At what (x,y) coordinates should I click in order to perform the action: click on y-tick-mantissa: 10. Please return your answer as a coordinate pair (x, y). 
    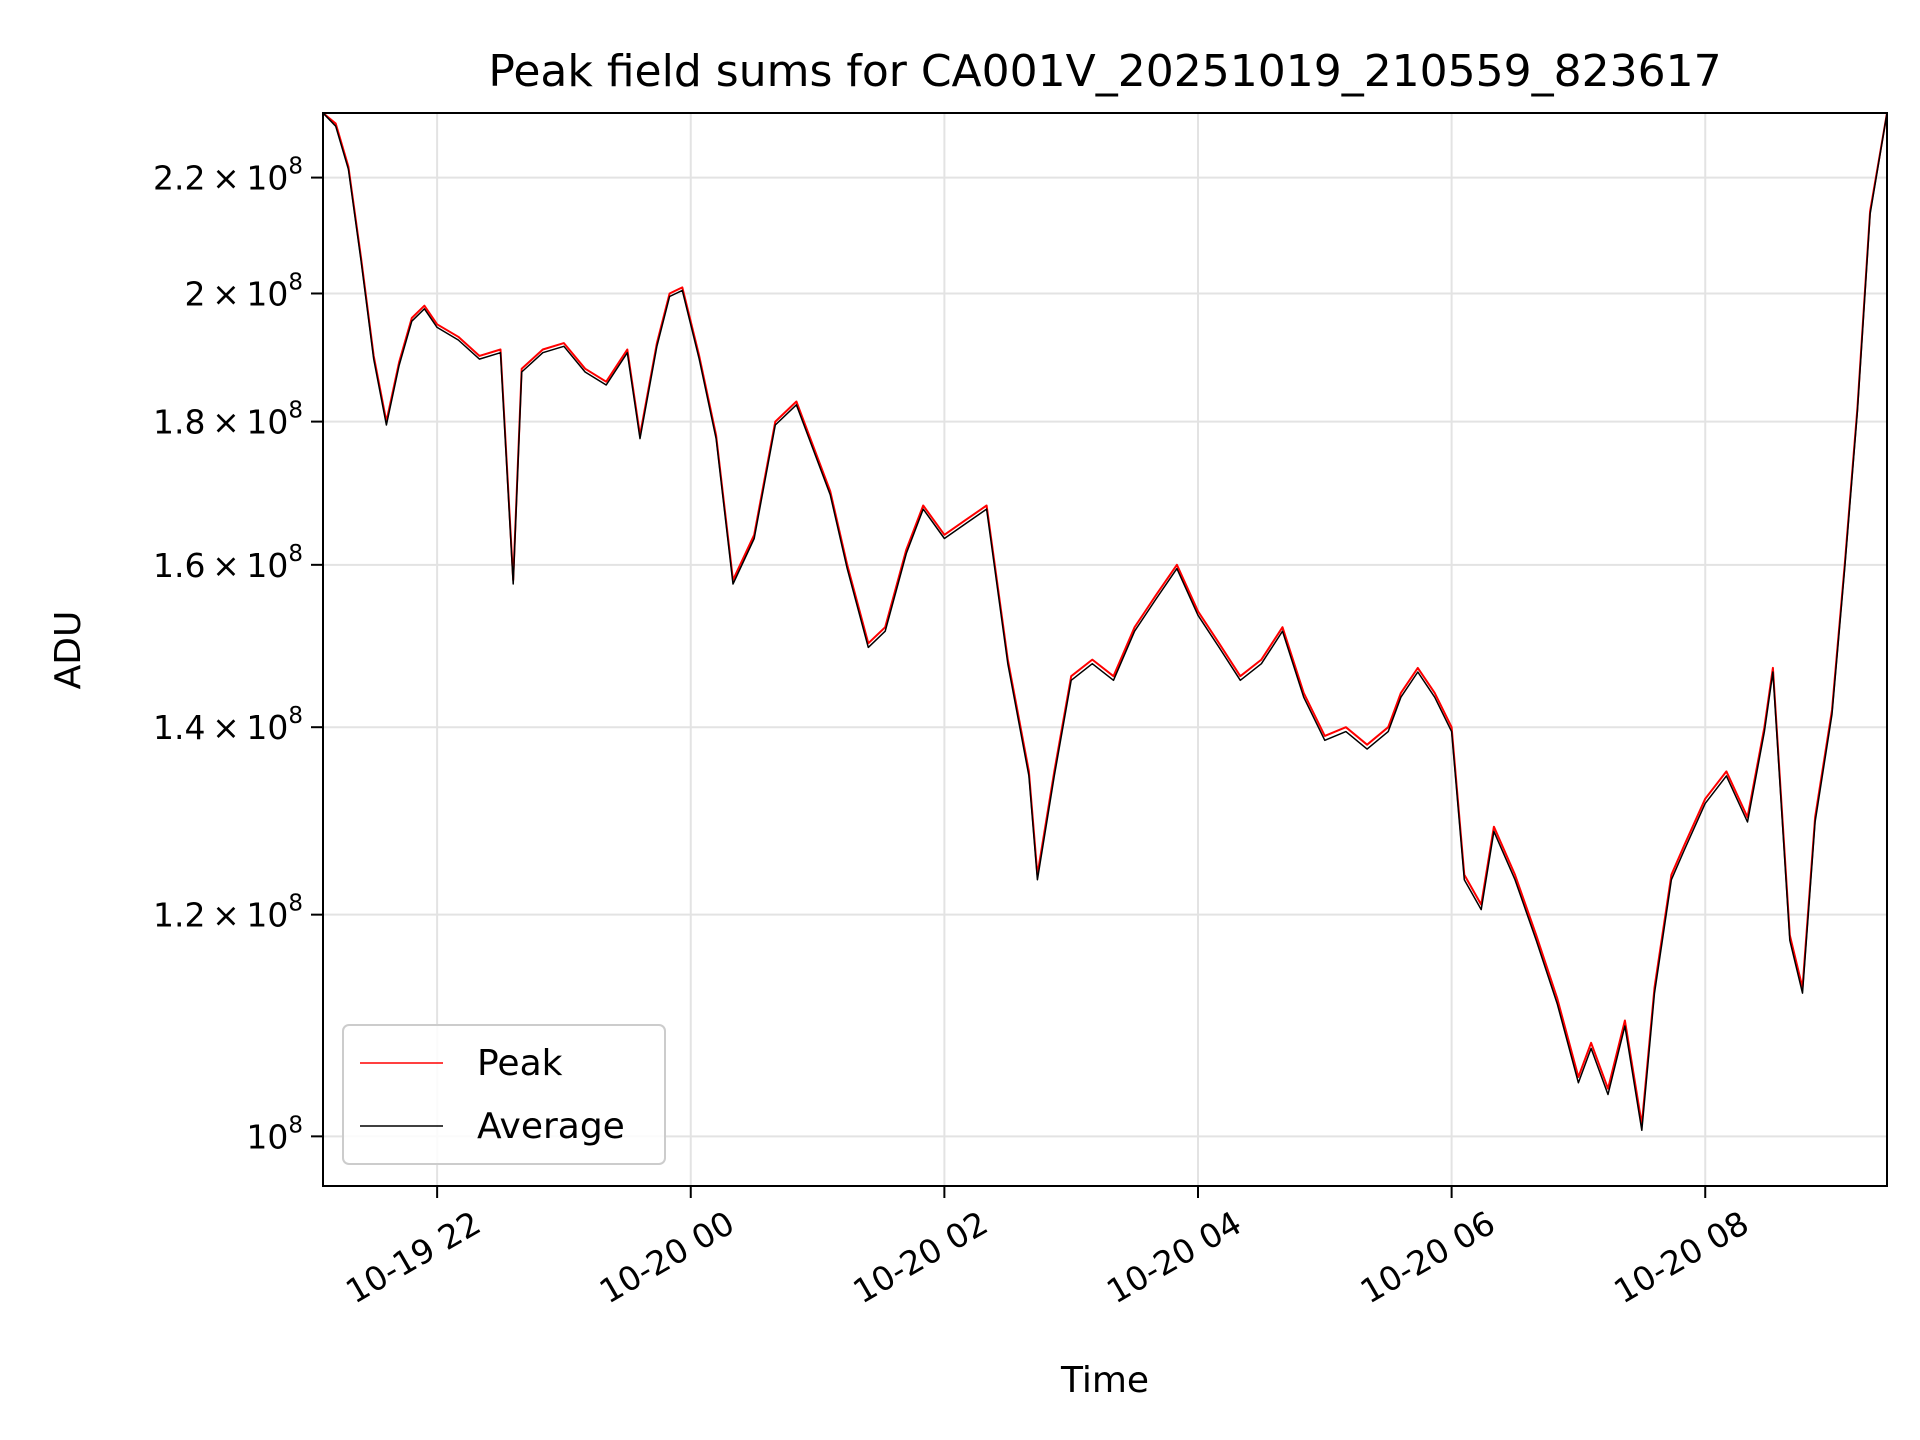
    Looking at the image, I should click on (267, 1136).